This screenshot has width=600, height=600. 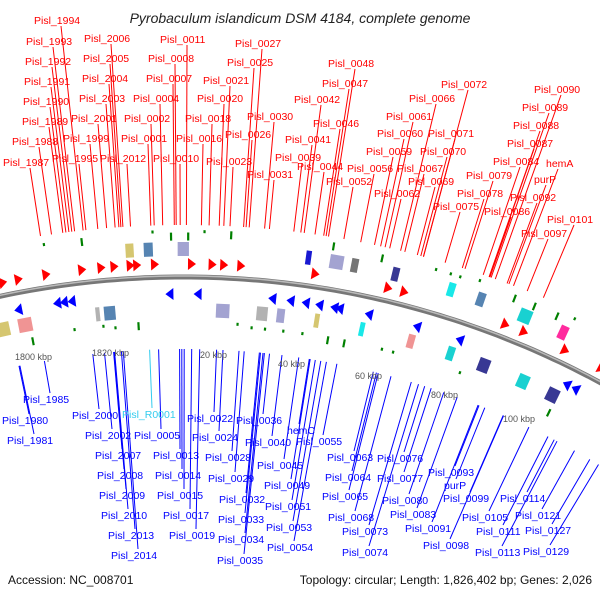 What do you see at coordinates (208, 119) in the screenshot?
I see `gene-label: Pisl_0018` at bounding box center [208, 119].